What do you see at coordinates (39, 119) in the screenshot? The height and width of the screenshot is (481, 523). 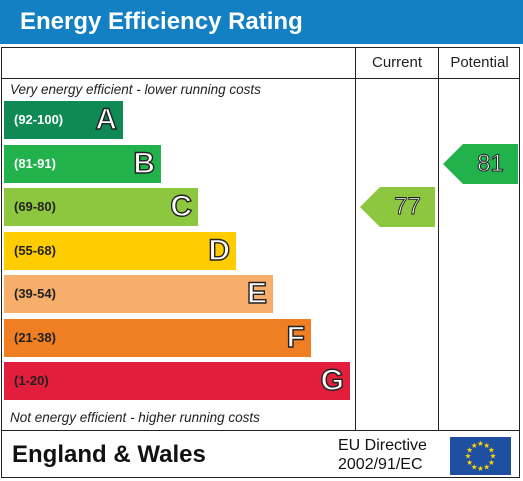 I see `band-range-label: (92-100)` at bounding box center [39, 119].